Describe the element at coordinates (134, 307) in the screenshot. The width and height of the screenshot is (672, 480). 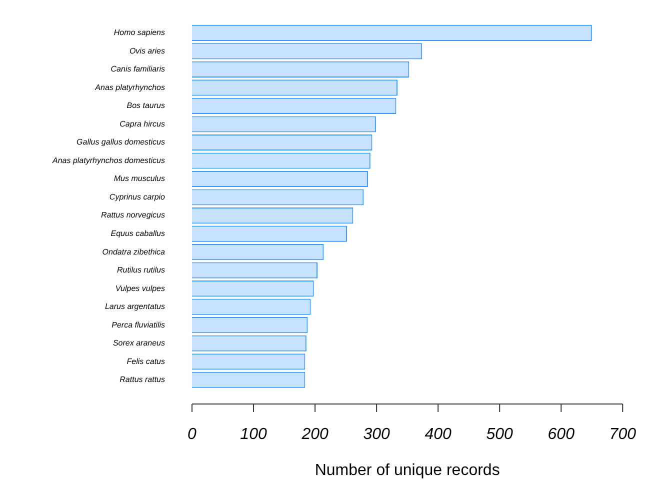
I see `y-tick-label: Larus argentatus` at that location.